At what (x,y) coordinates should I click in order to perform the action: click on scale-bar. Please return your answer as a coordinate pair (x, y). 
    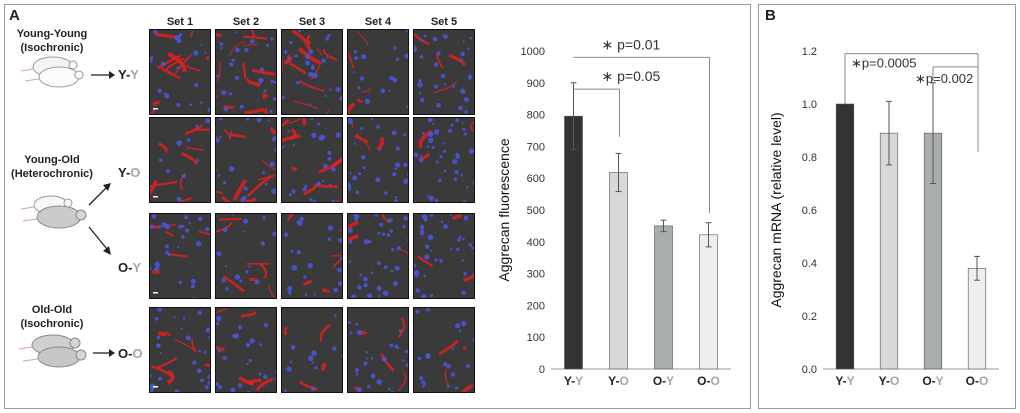
    Looking at the image, I should click on (155, 197).